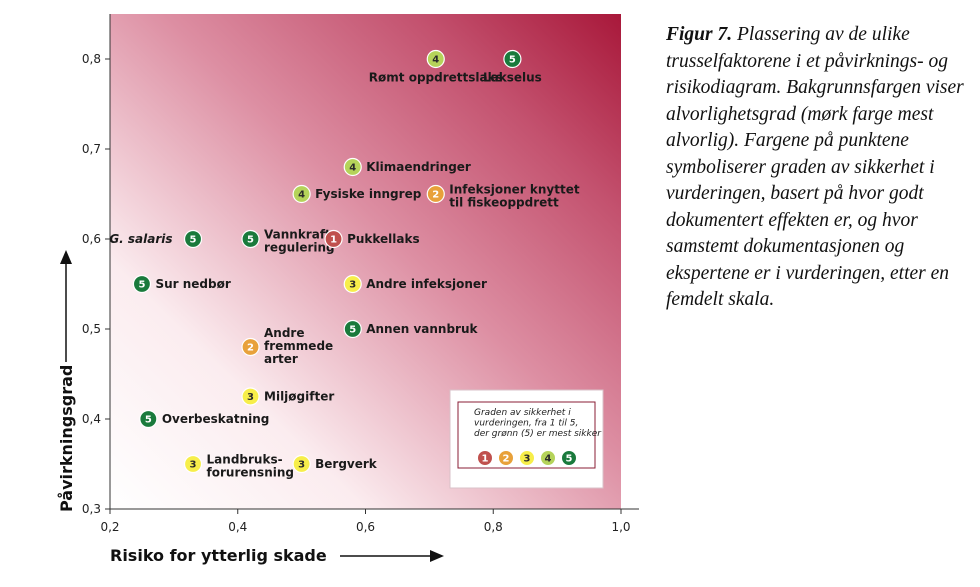 The height and width of the screenshot is (587, 980). I want to click on data-point: 1 Pukkellaks, so click(372, 239).